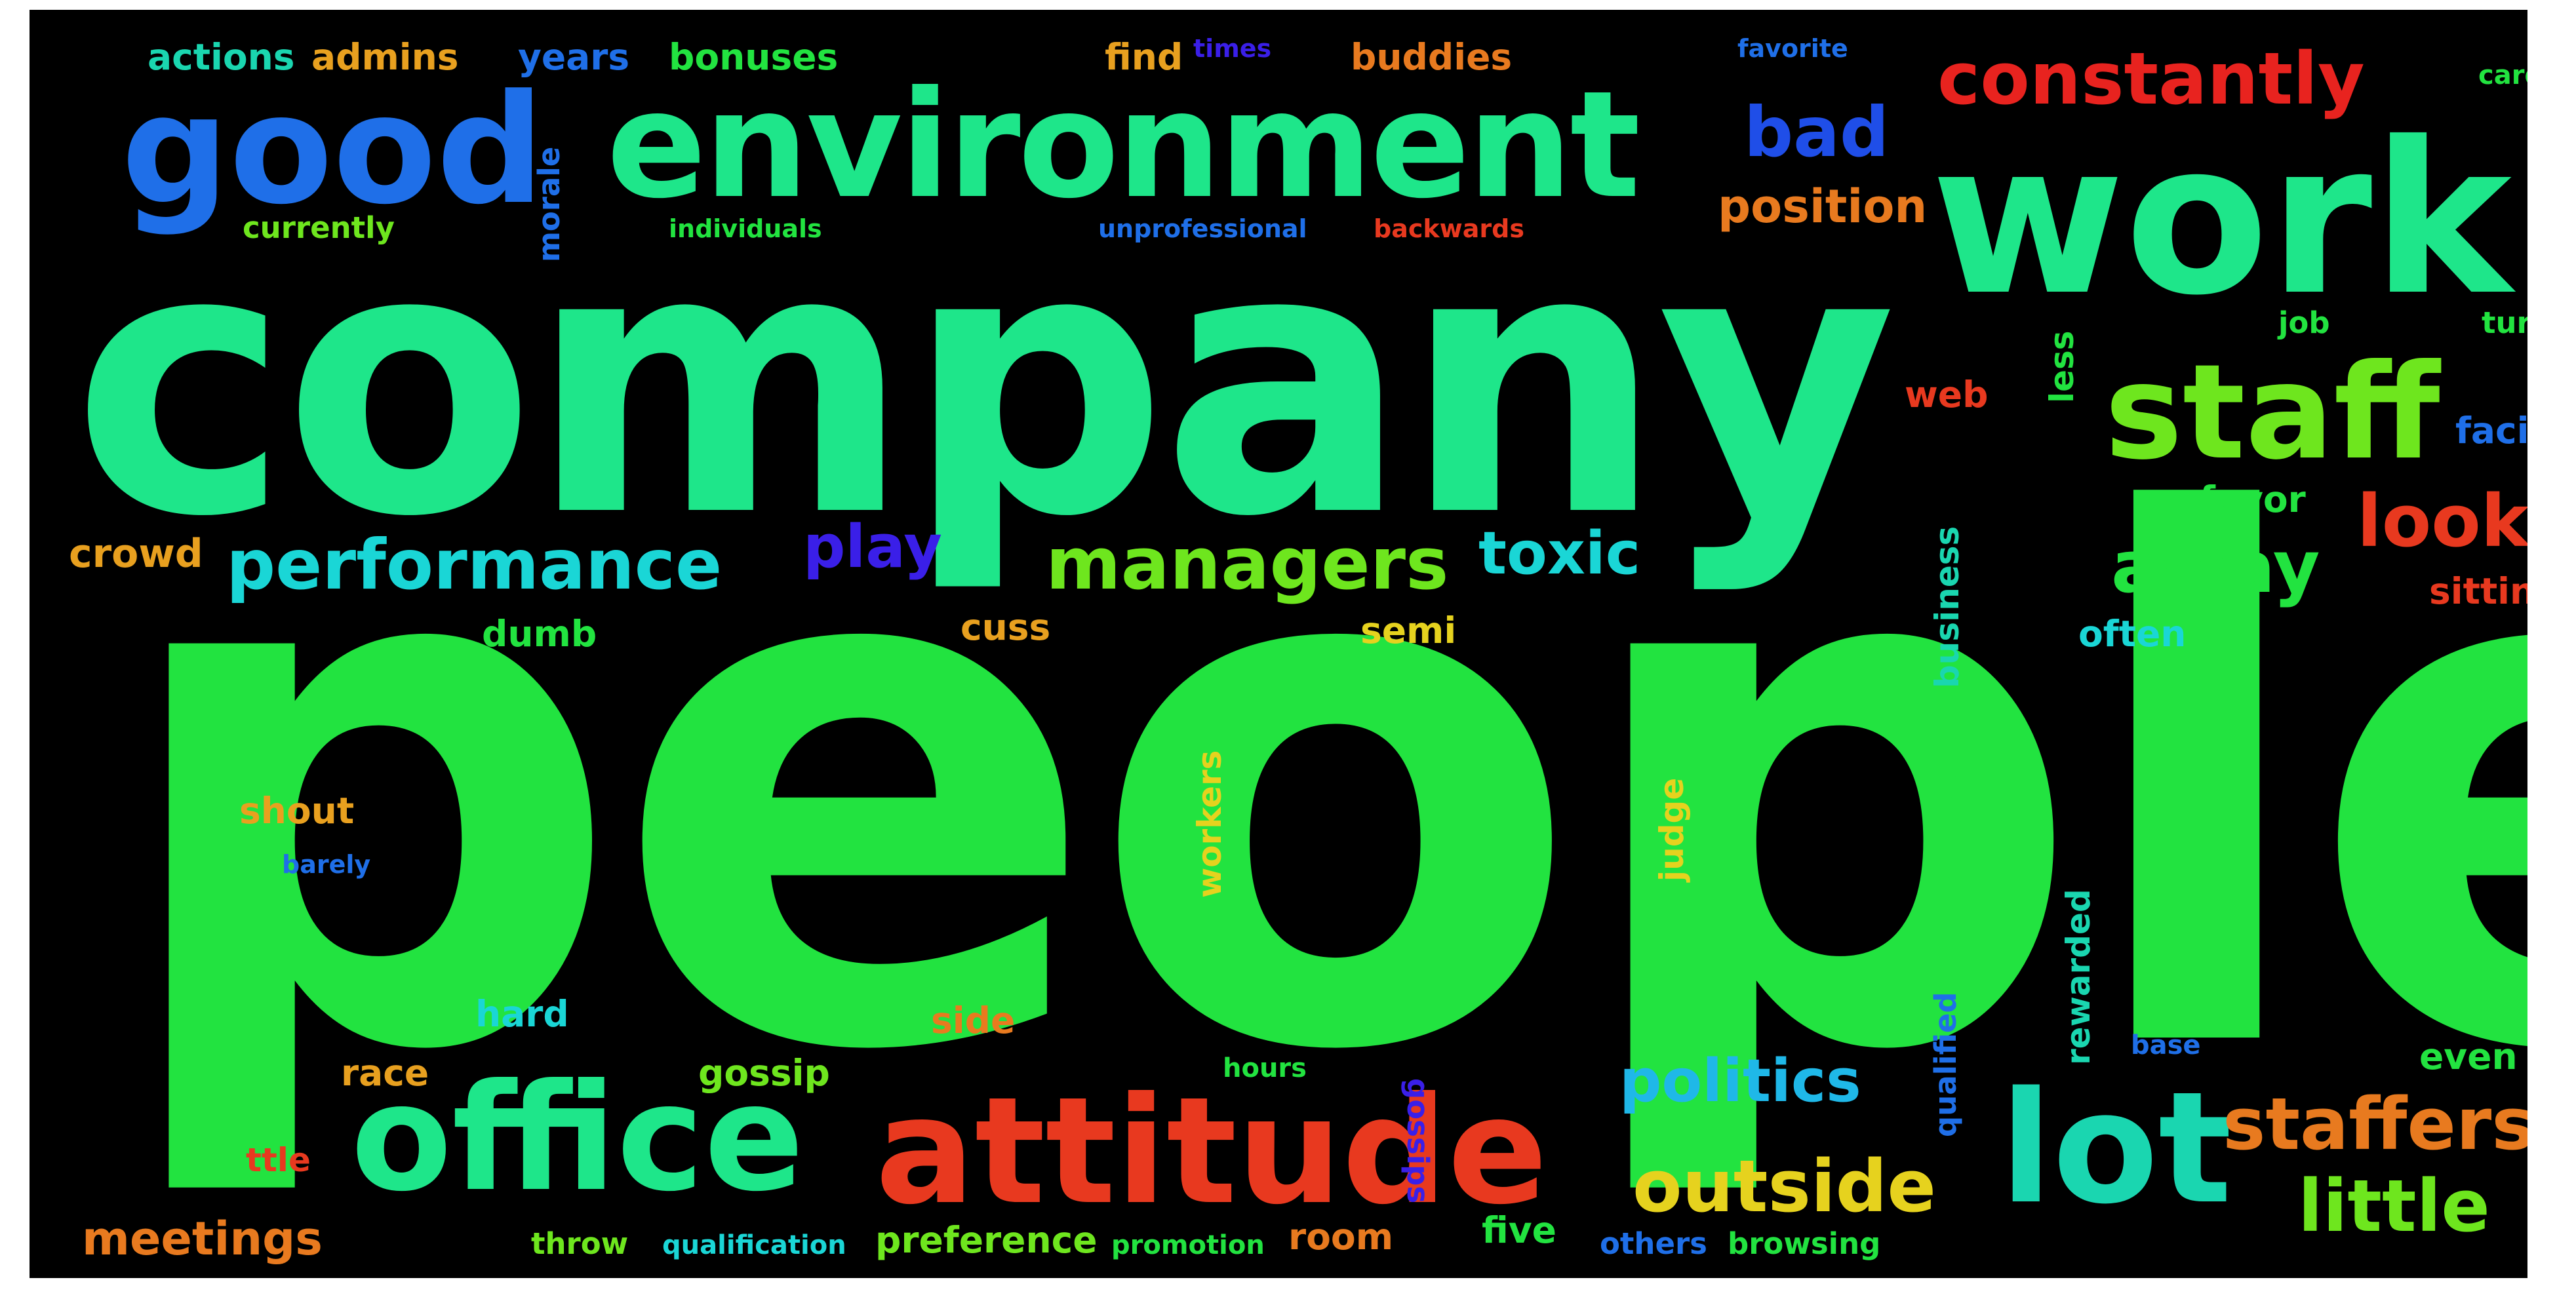 The image size is (2576, 1301). What do you see at coordinates (202, 1239) in the screenshot?
I see `word-meetings: meetings` at bounding box center [202, 1239].